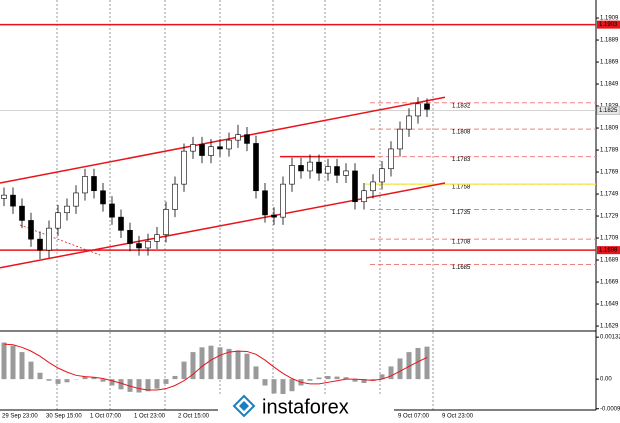  I want to click on logo-icon, so click(244, 406).